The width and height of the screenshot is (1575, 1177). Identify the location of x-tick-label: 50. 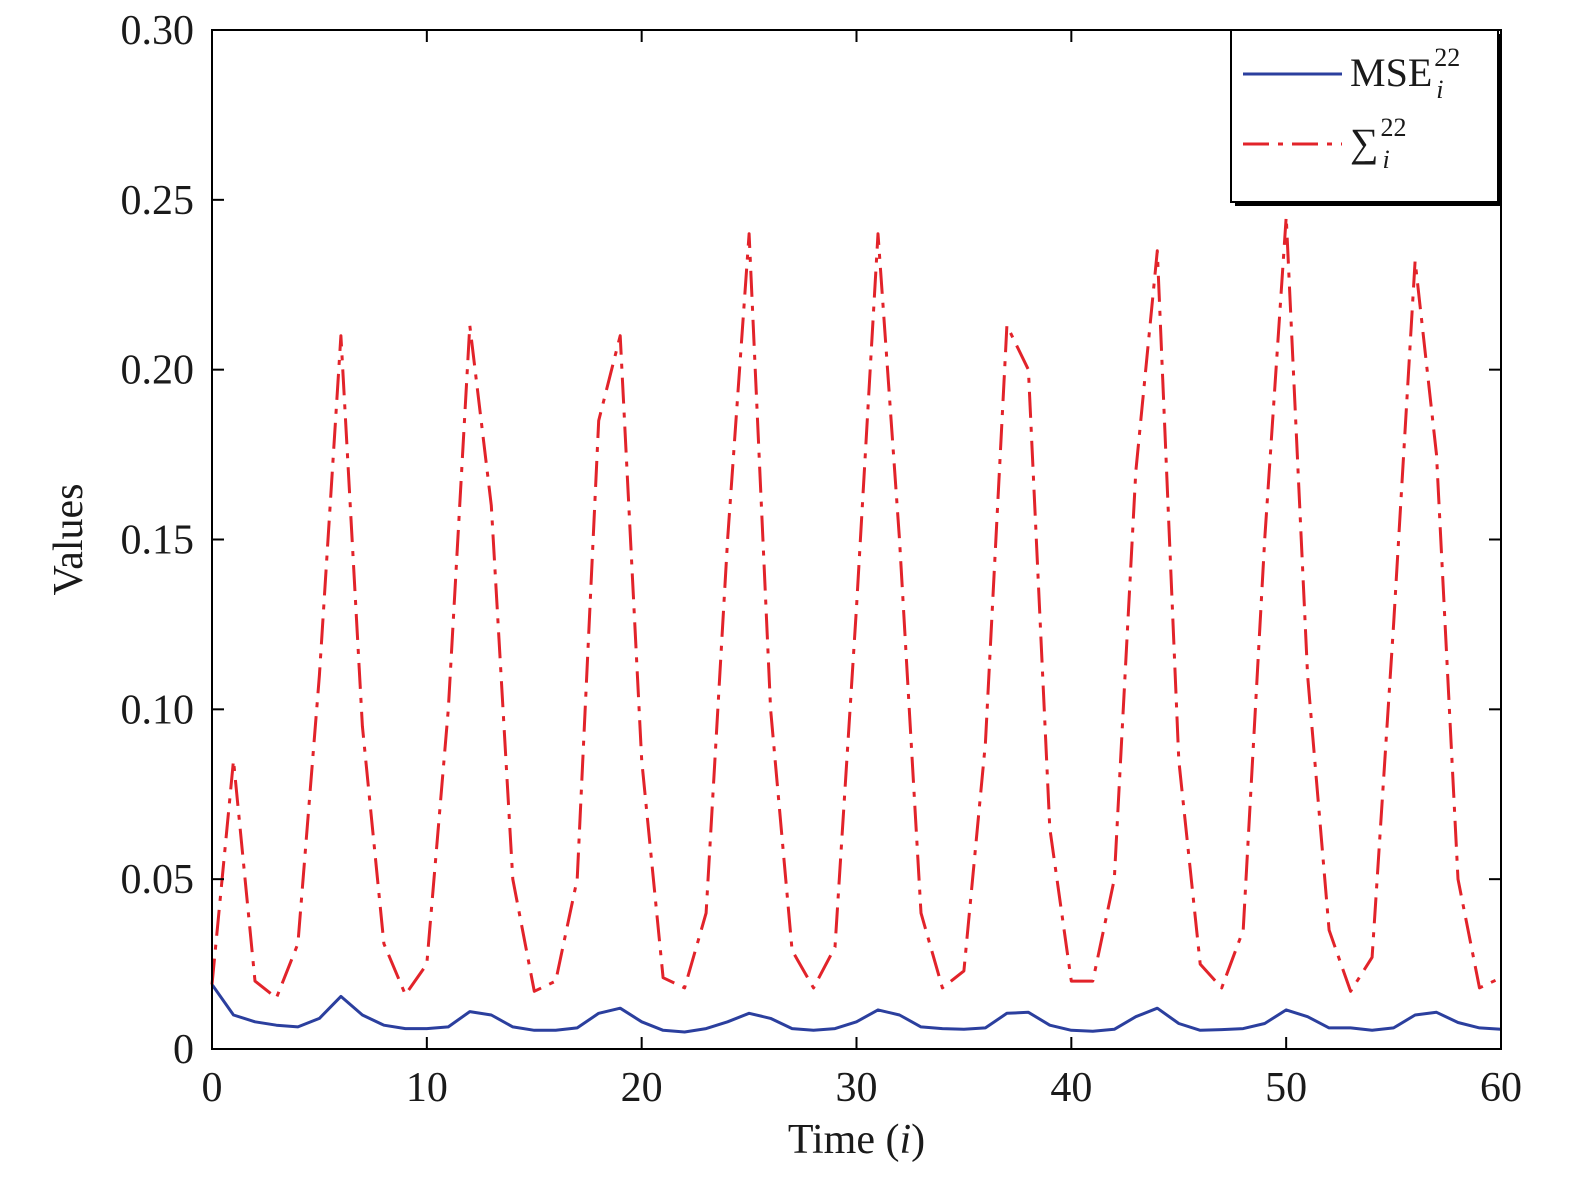
(1286, 1088).